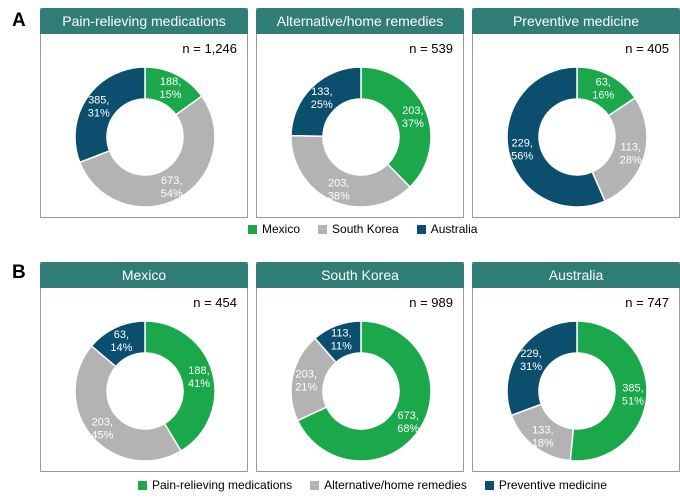 Image resolution: width=680 pixels, height=500 pixels. What do you see at coordinates (552, 485) in the screenshot?
I see `legend-label: Preventive medicine` at bounding box center [552, 485].